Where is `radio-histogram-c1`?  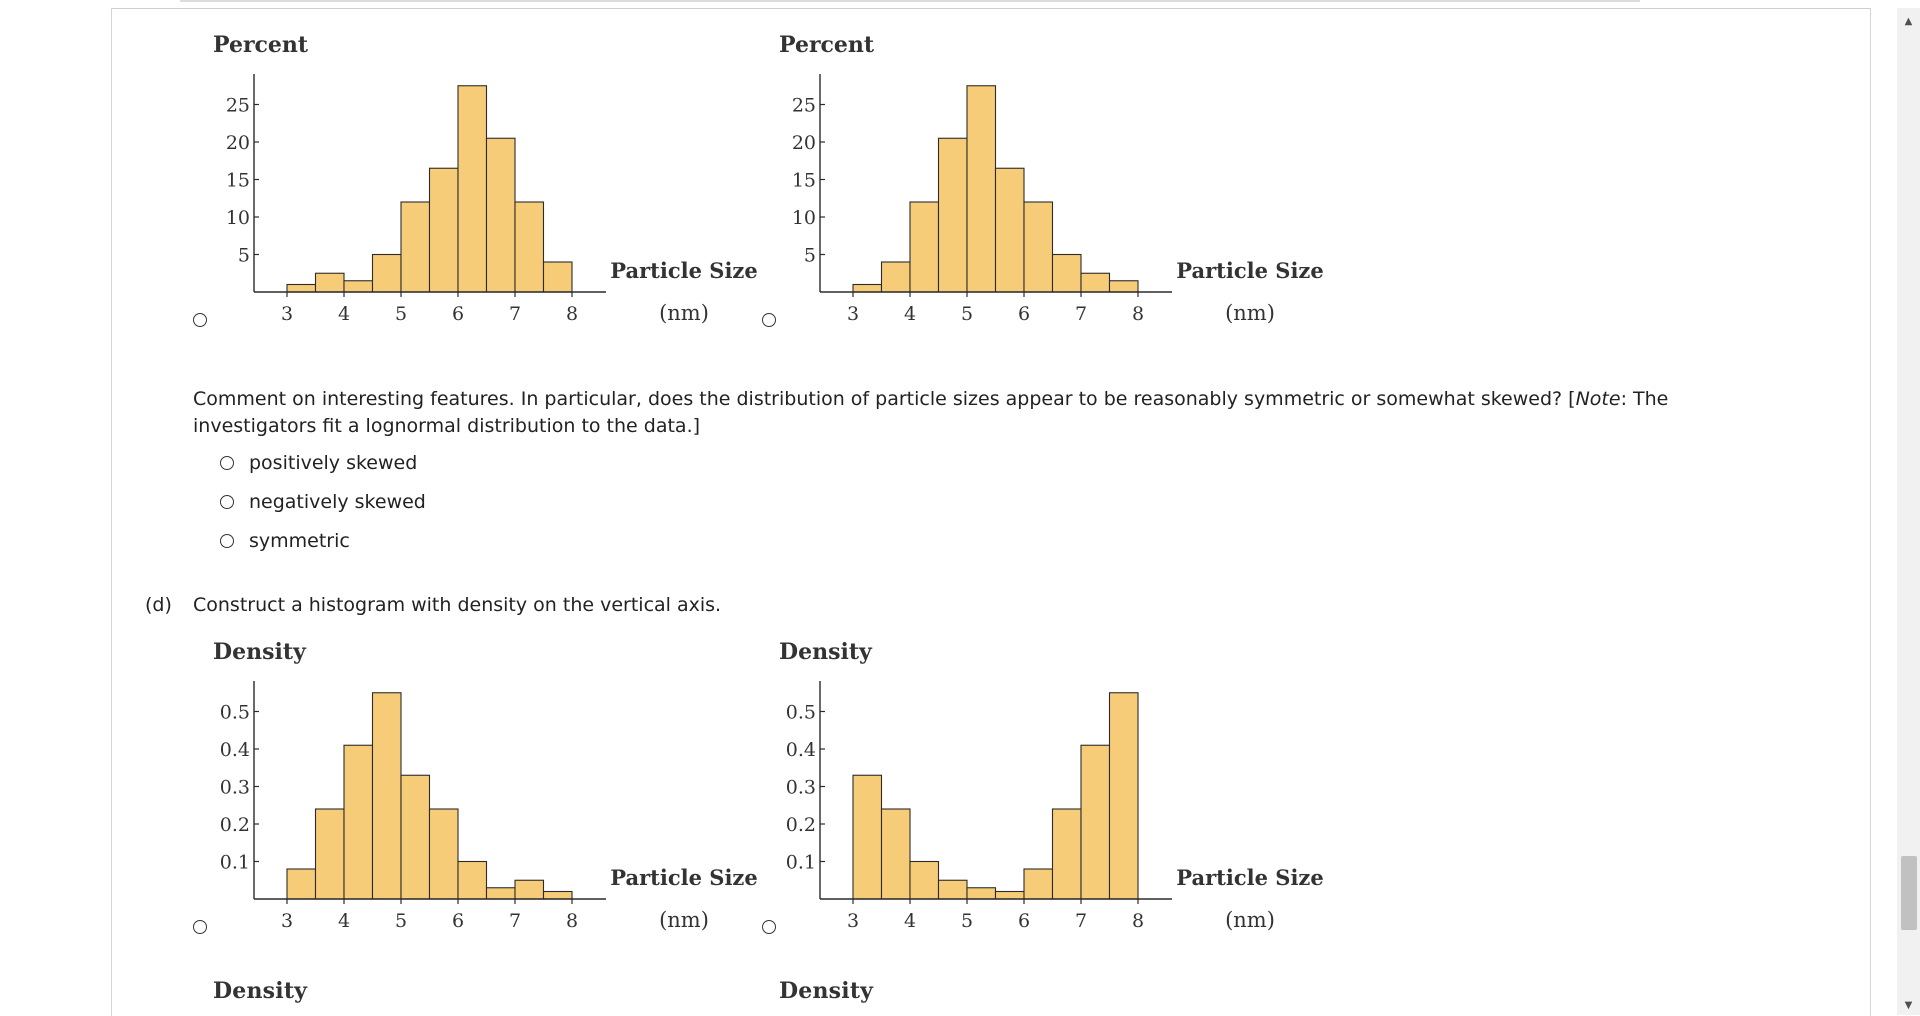
radio-histogram-c1 is located at coordinates (200, 320).